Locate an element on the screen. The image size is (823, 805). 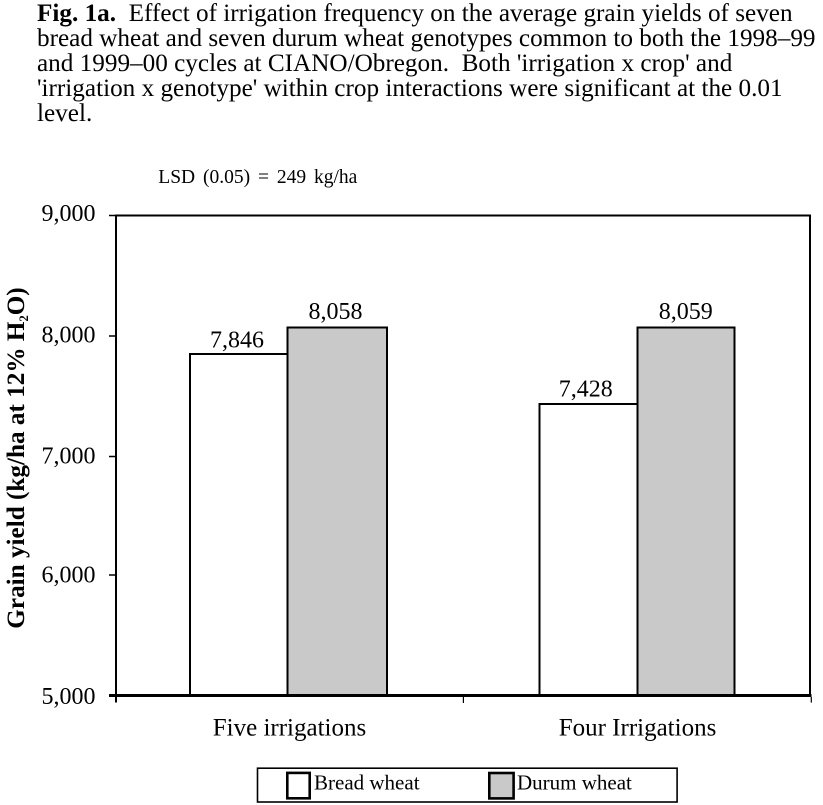
svg-text: 7,000 is located at coordinates (69, 457).